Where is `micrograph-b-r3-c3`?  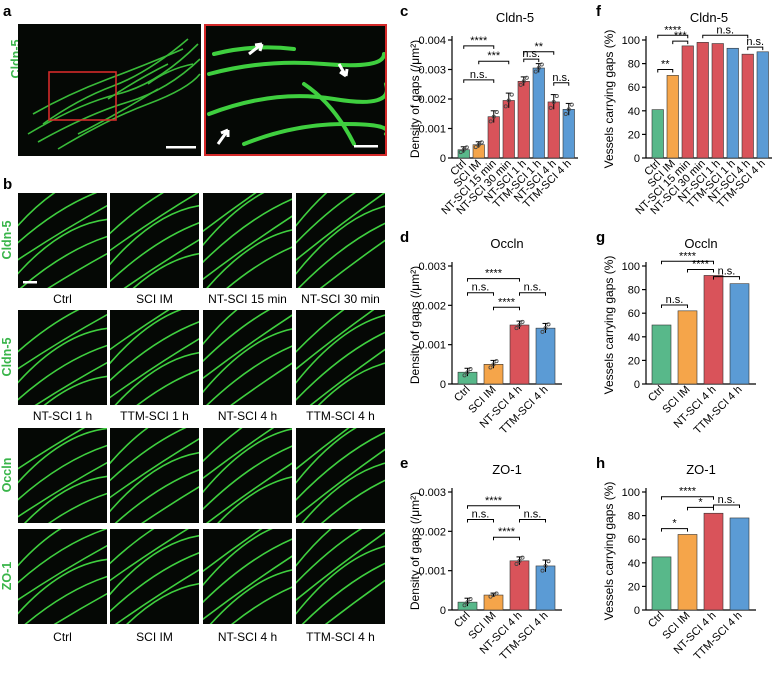 micrograph-b-r3-c3 is located at coordinates (247, 475).